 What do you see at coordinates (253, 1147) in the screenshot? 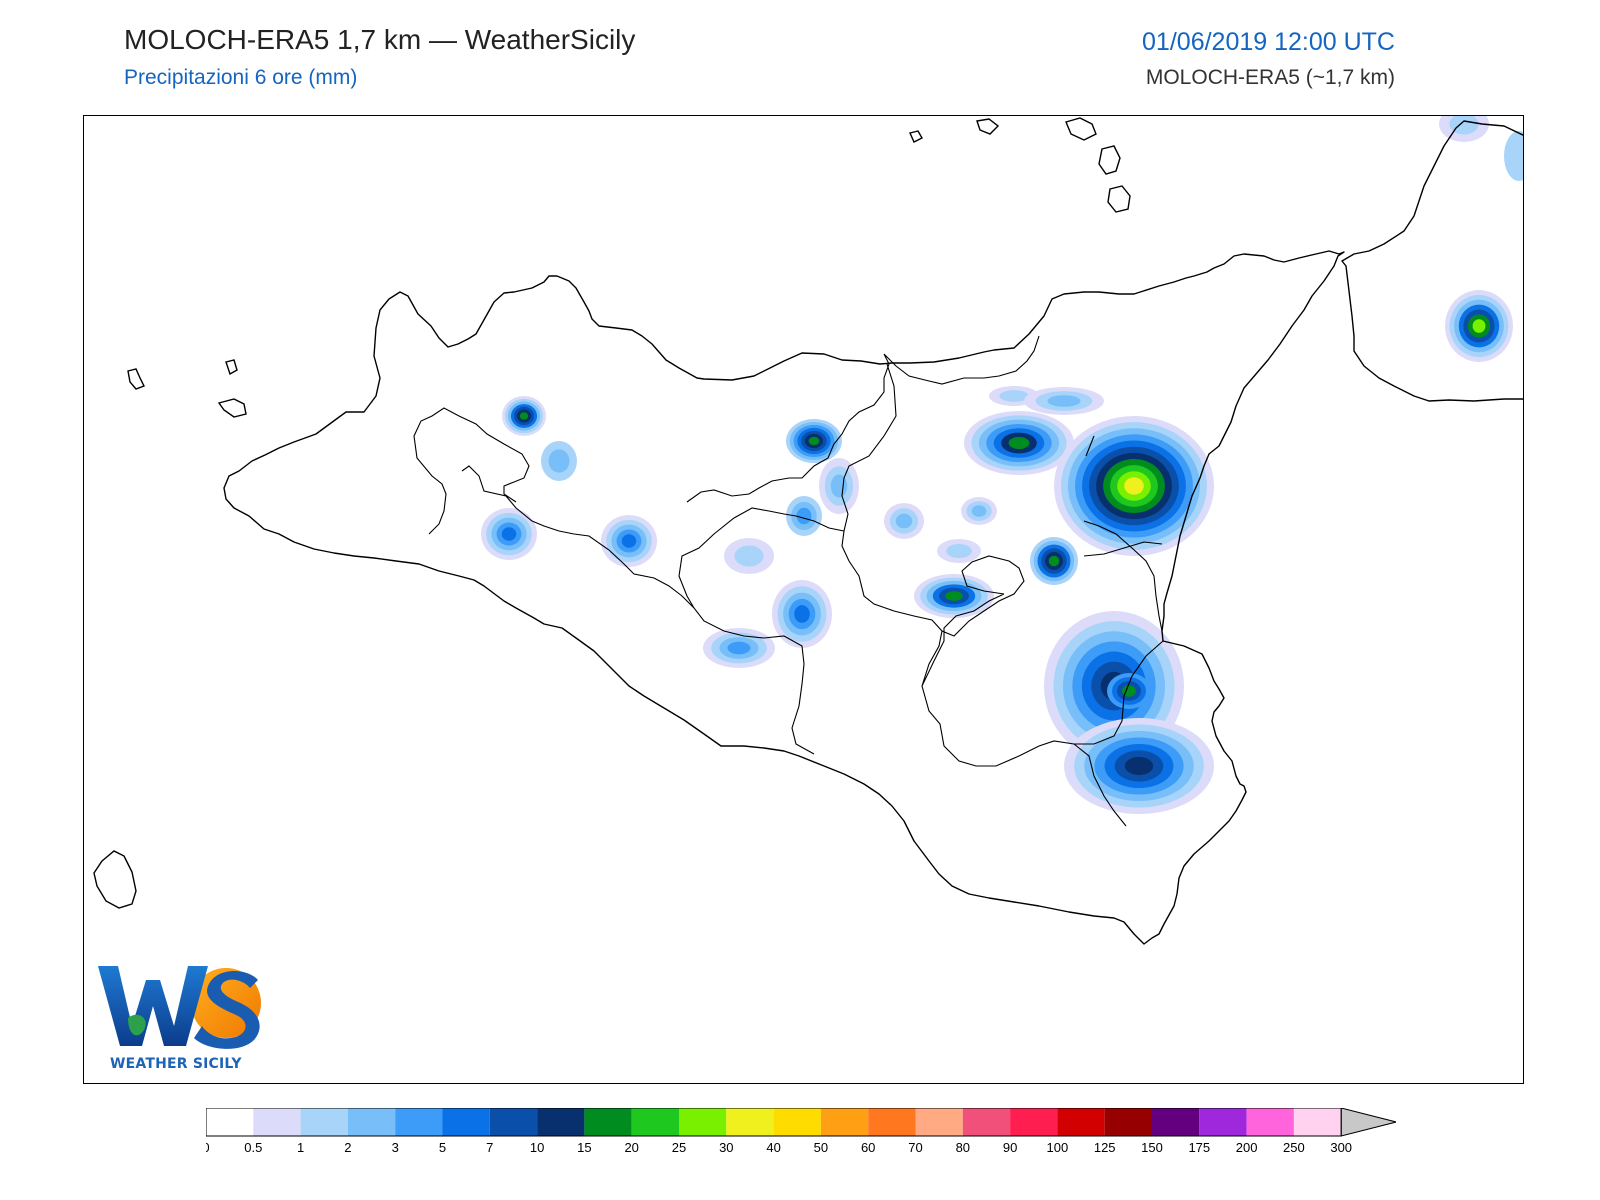
I see `colorbar-tick-label: 0.5` at bounding box center [253, 1147].